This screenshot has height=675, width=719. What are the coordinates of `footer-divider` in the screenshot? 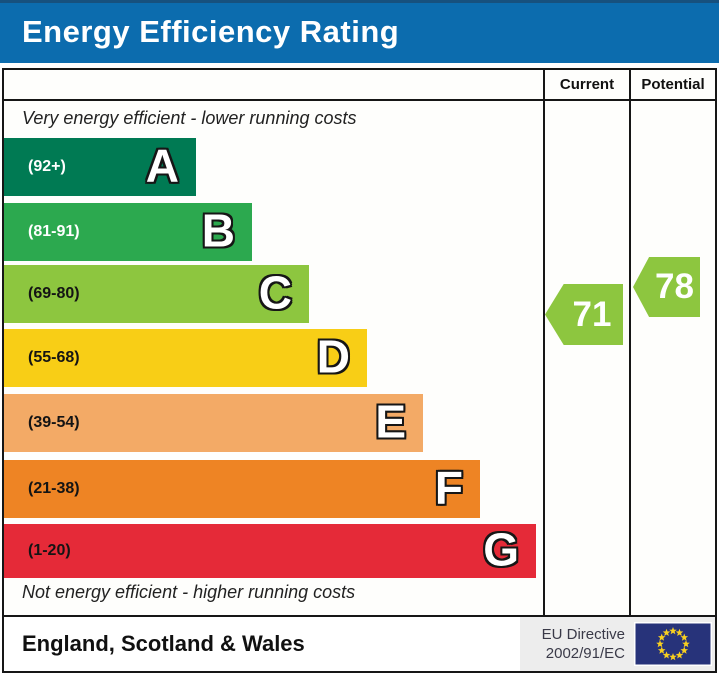 It's located at (359, 616).